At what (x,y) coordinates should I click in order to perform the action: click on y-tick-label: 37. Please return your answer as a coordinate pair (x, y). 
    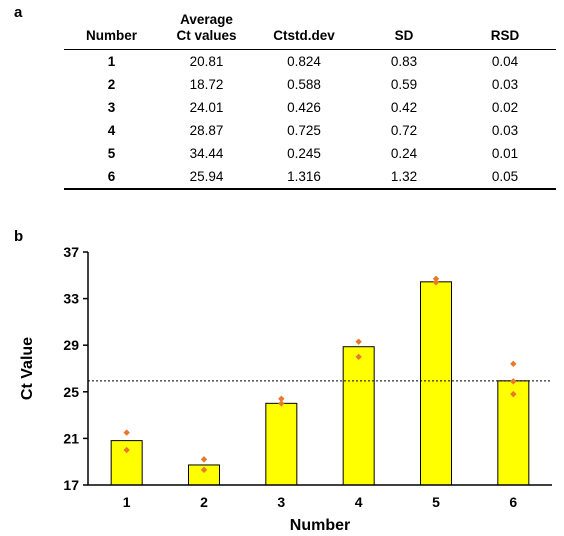
    Looking at the image, I should click on (71, 252).